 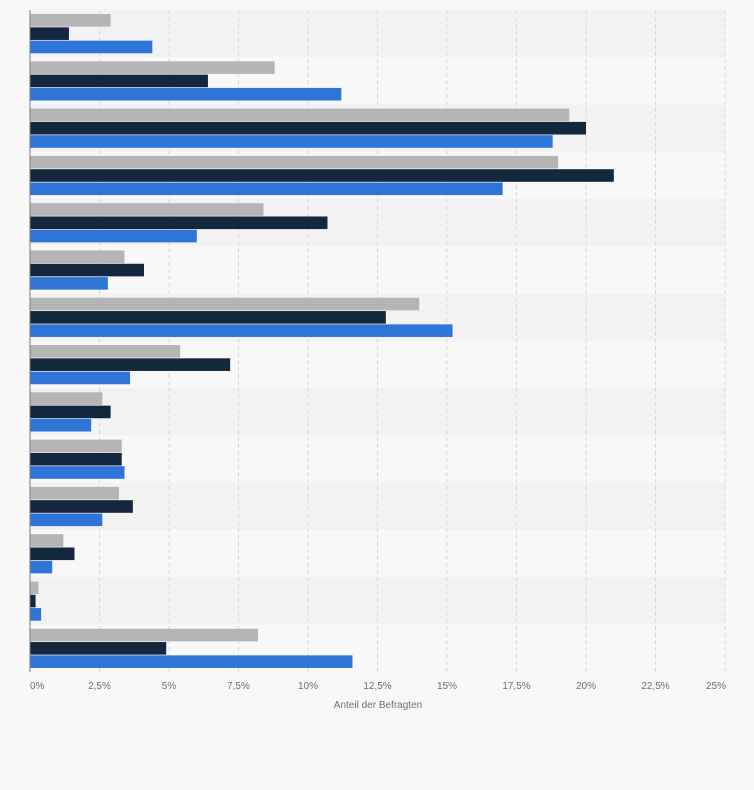 What do you see at coordinates (169, 686) in the screenshot?
I see `x-tick-label: 5%` at bounding box center [169, 686].